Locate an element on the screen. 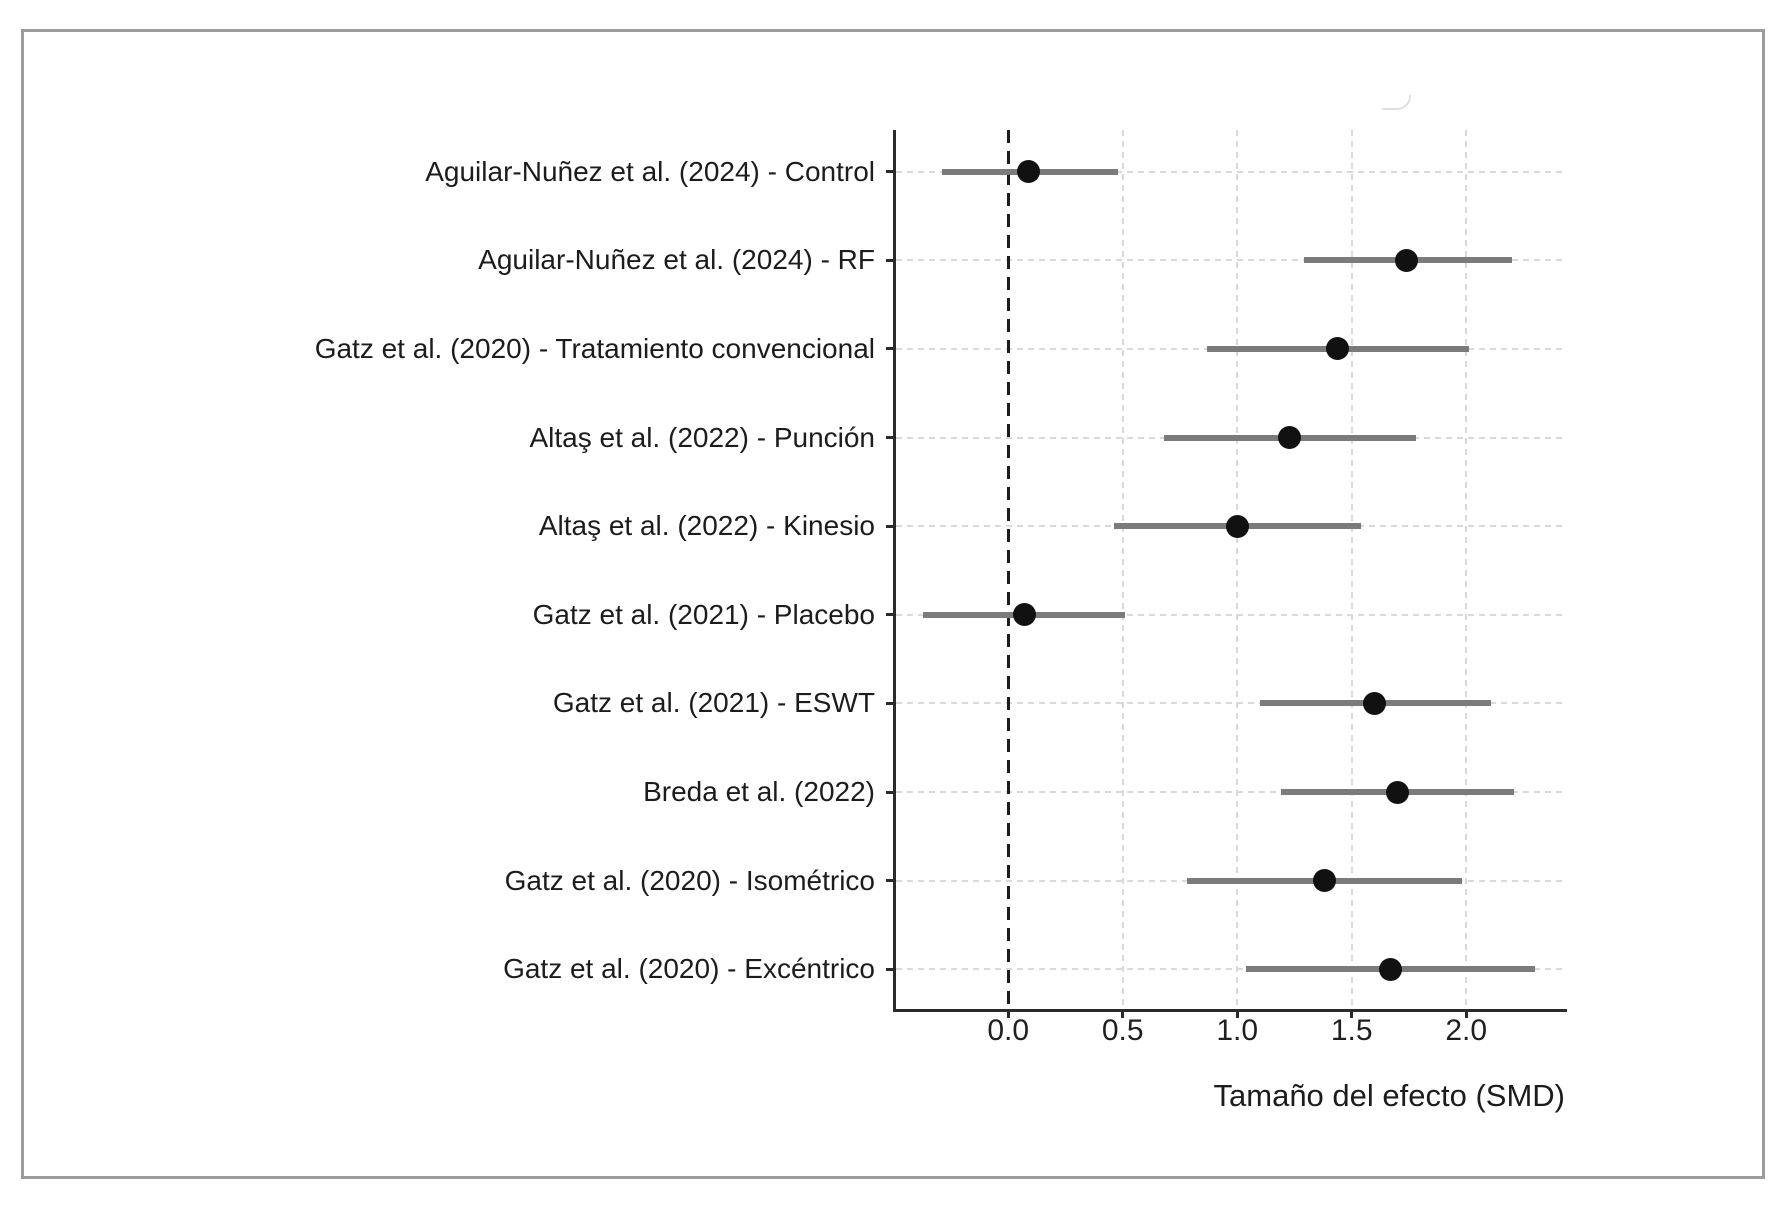 The image size is (1789, 1212). x-tick-label: 1.5 is located at coordinates (1351, 1030).